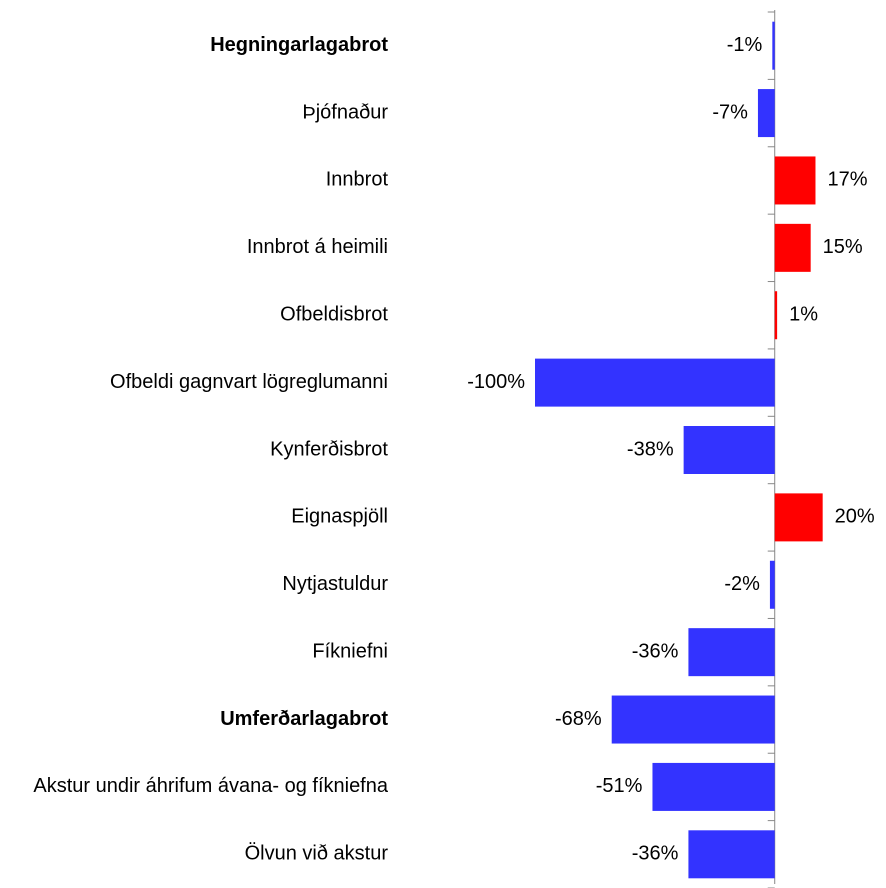 The image size is (886, 888). Describe the element at coordinates (496, 382) in the screenshot. I see `value-label: -100%` at that location.